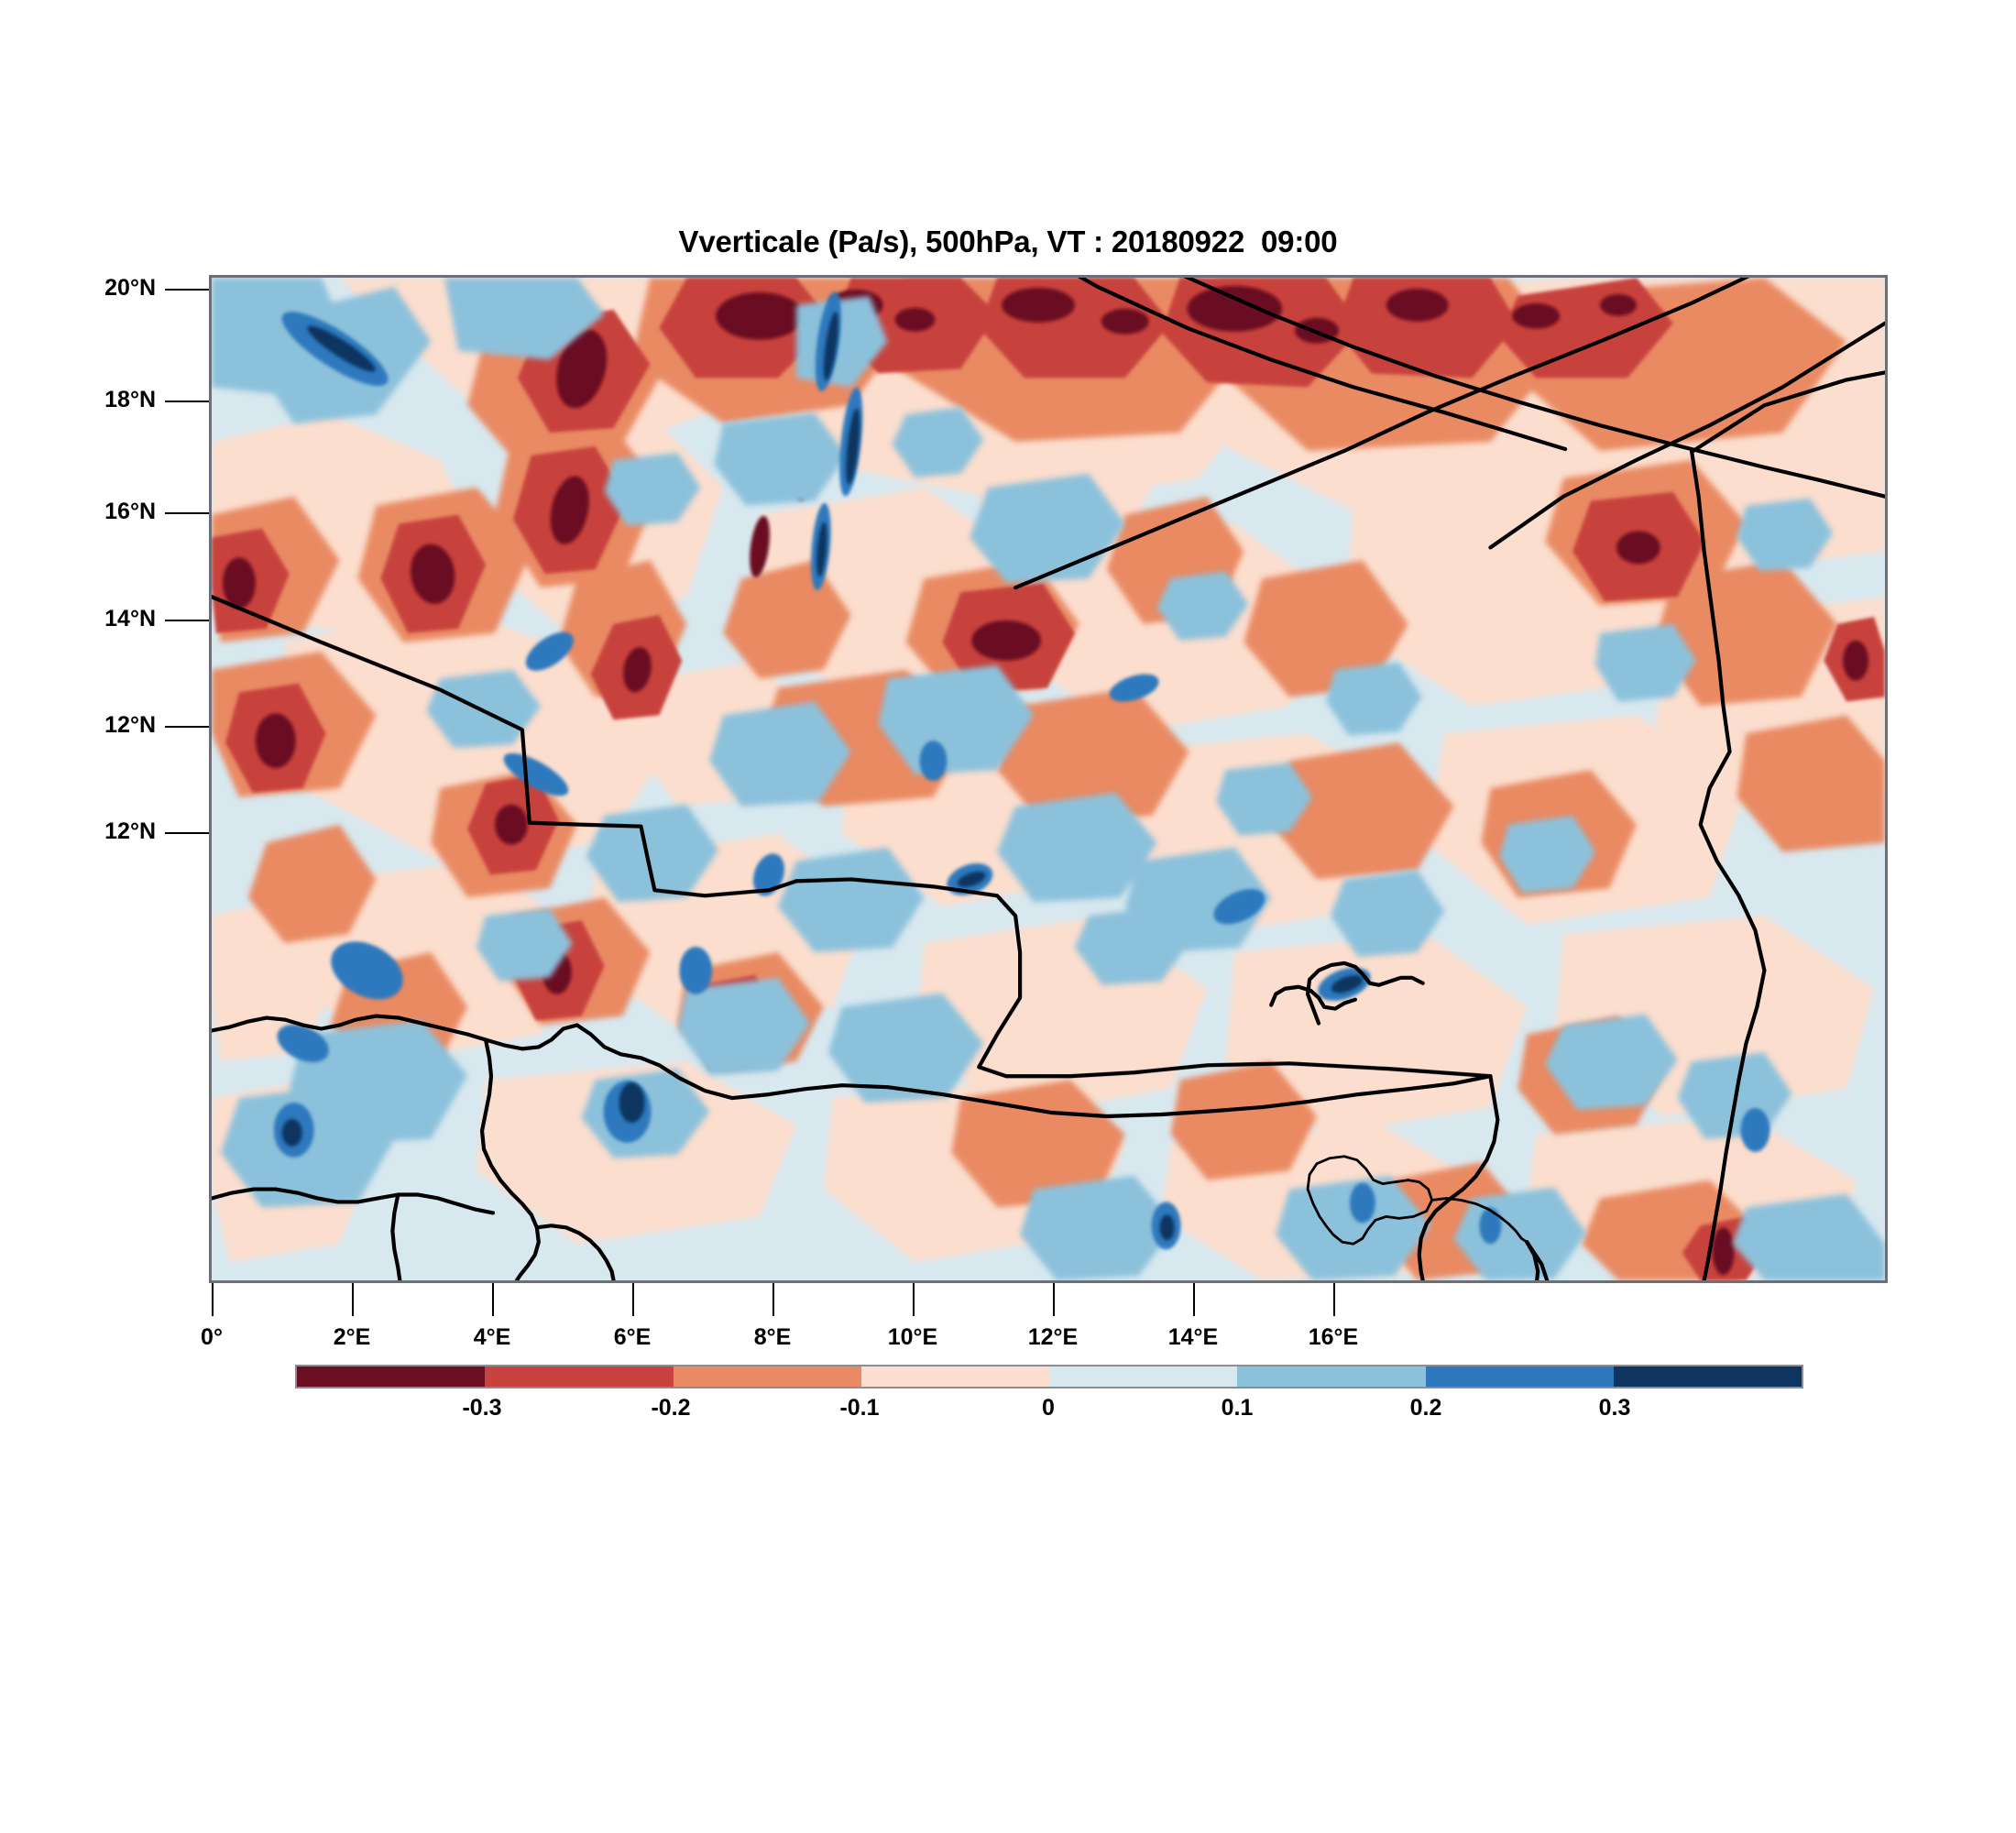 Image resolution: width=2016 pixels, height=1833 pixels. What do you see at coordinates (632, 1337) in the screenshot?
I see `xtick-label-6E: 6°E` at bounding box center [632, 1337].